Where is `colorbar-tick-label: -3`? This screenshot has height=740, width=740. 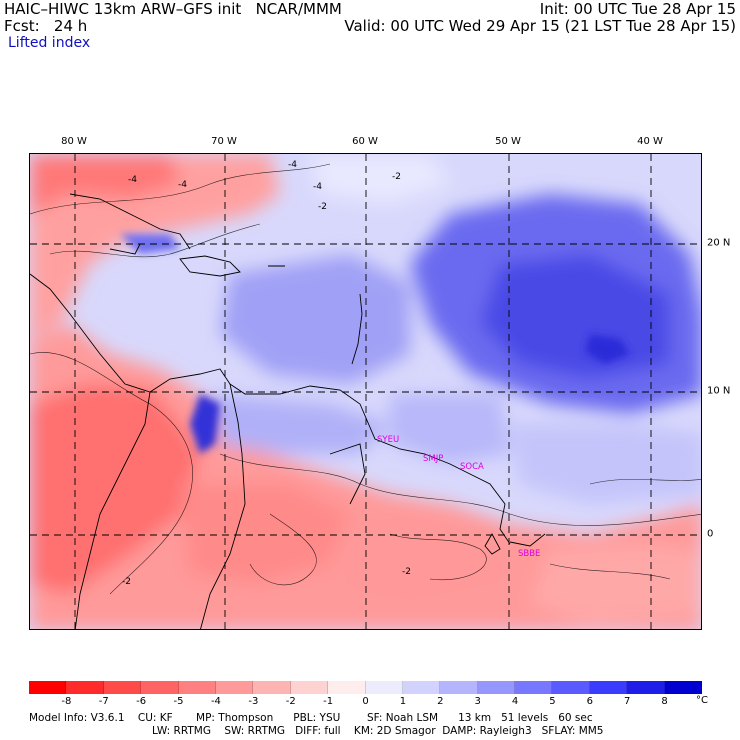 colorbar-tick-label: -3 is located at coordinates (253, 701).